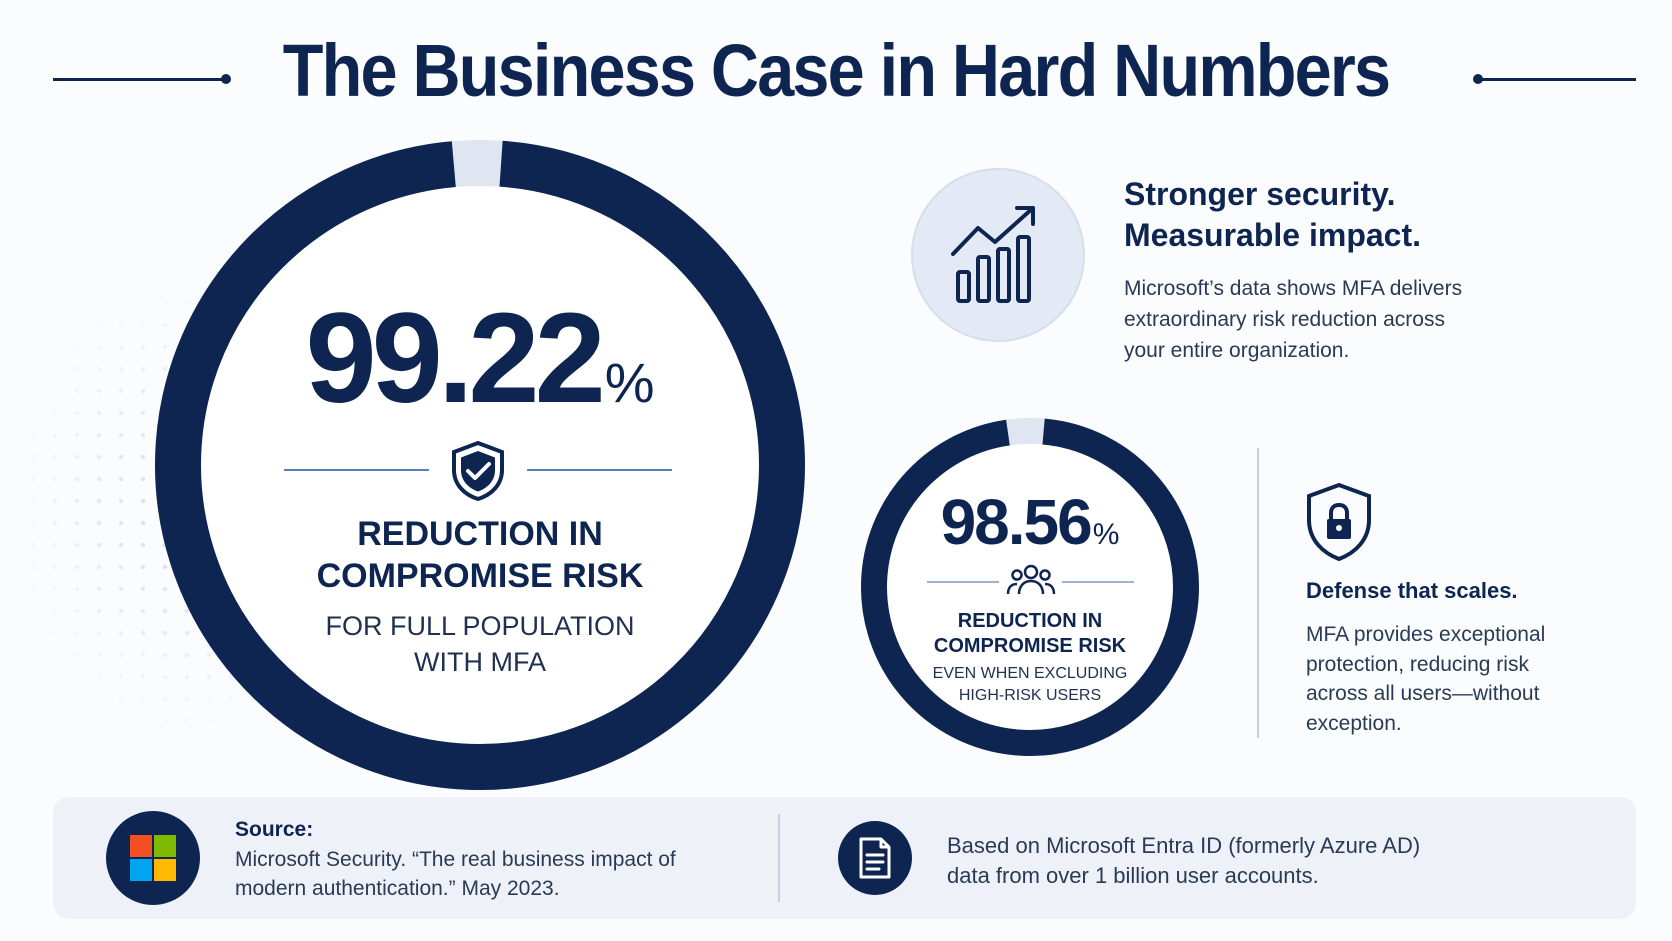 The image size is (1672, 941). What do you see at coordinates (1423, 693) in the screenshot?
I see `scale-text-line3: across all users—without` at bounding box center [1423, 693].